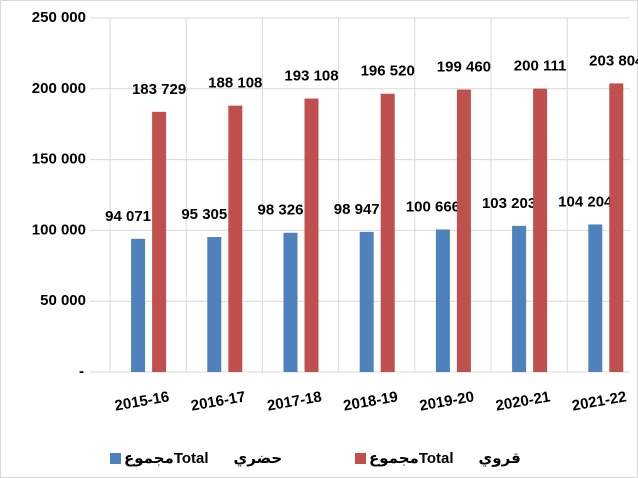 The width and height of the screenshot is (638, 478). I want to click on legend-label: مجموعTotal قروي, so click(445, 459).